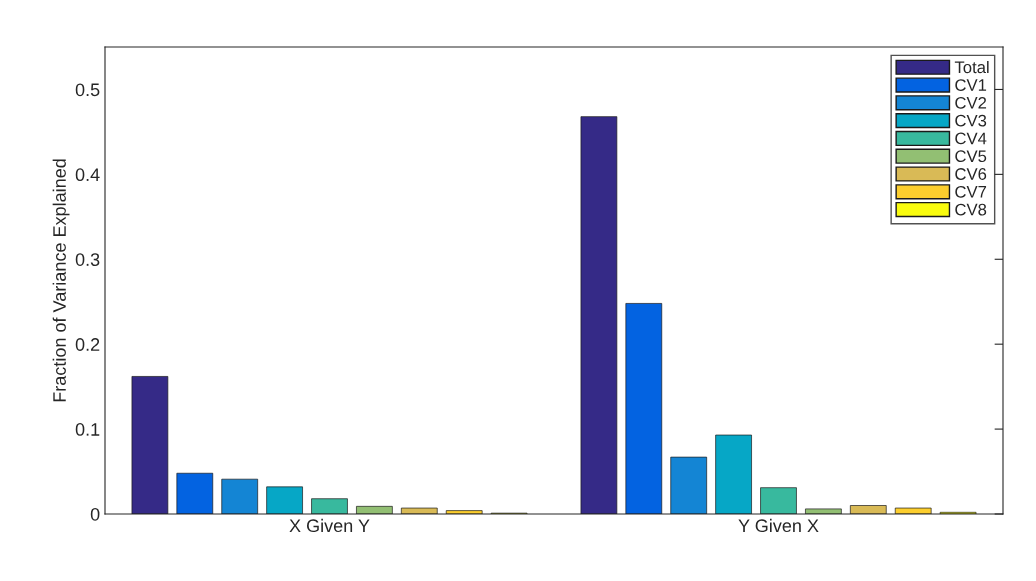 This screenshot has height=581, width=1036. Describe the element at coordinates (971, 138) in the screenshot. I see `legend-label: CV4` at that location.